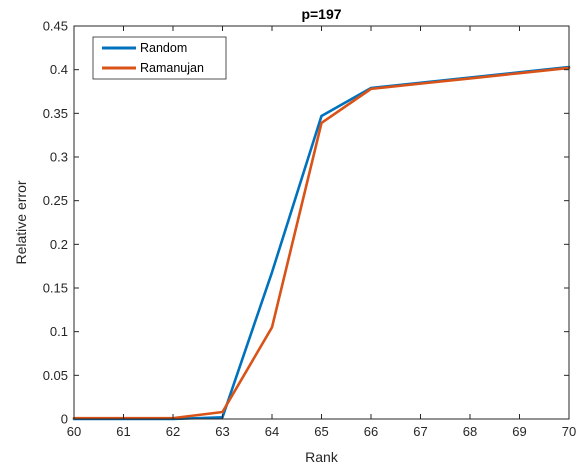 The image size is (579, 470). What do you see at coordinates (55, 200) in the screenshot?
I see `y-tick-label: 0.25` at bounding box center [55, 200].